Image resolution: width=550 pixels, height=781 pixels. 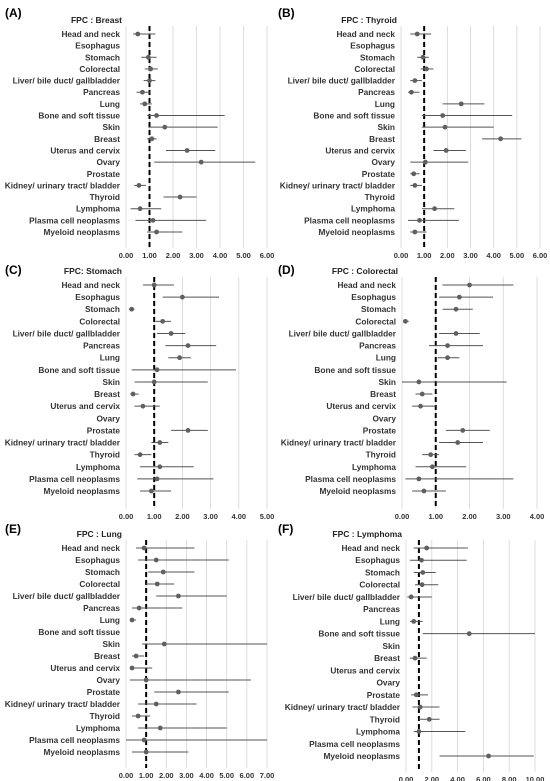 I want to click on x-tick-label: 2.00, so click(x=166, y=775).